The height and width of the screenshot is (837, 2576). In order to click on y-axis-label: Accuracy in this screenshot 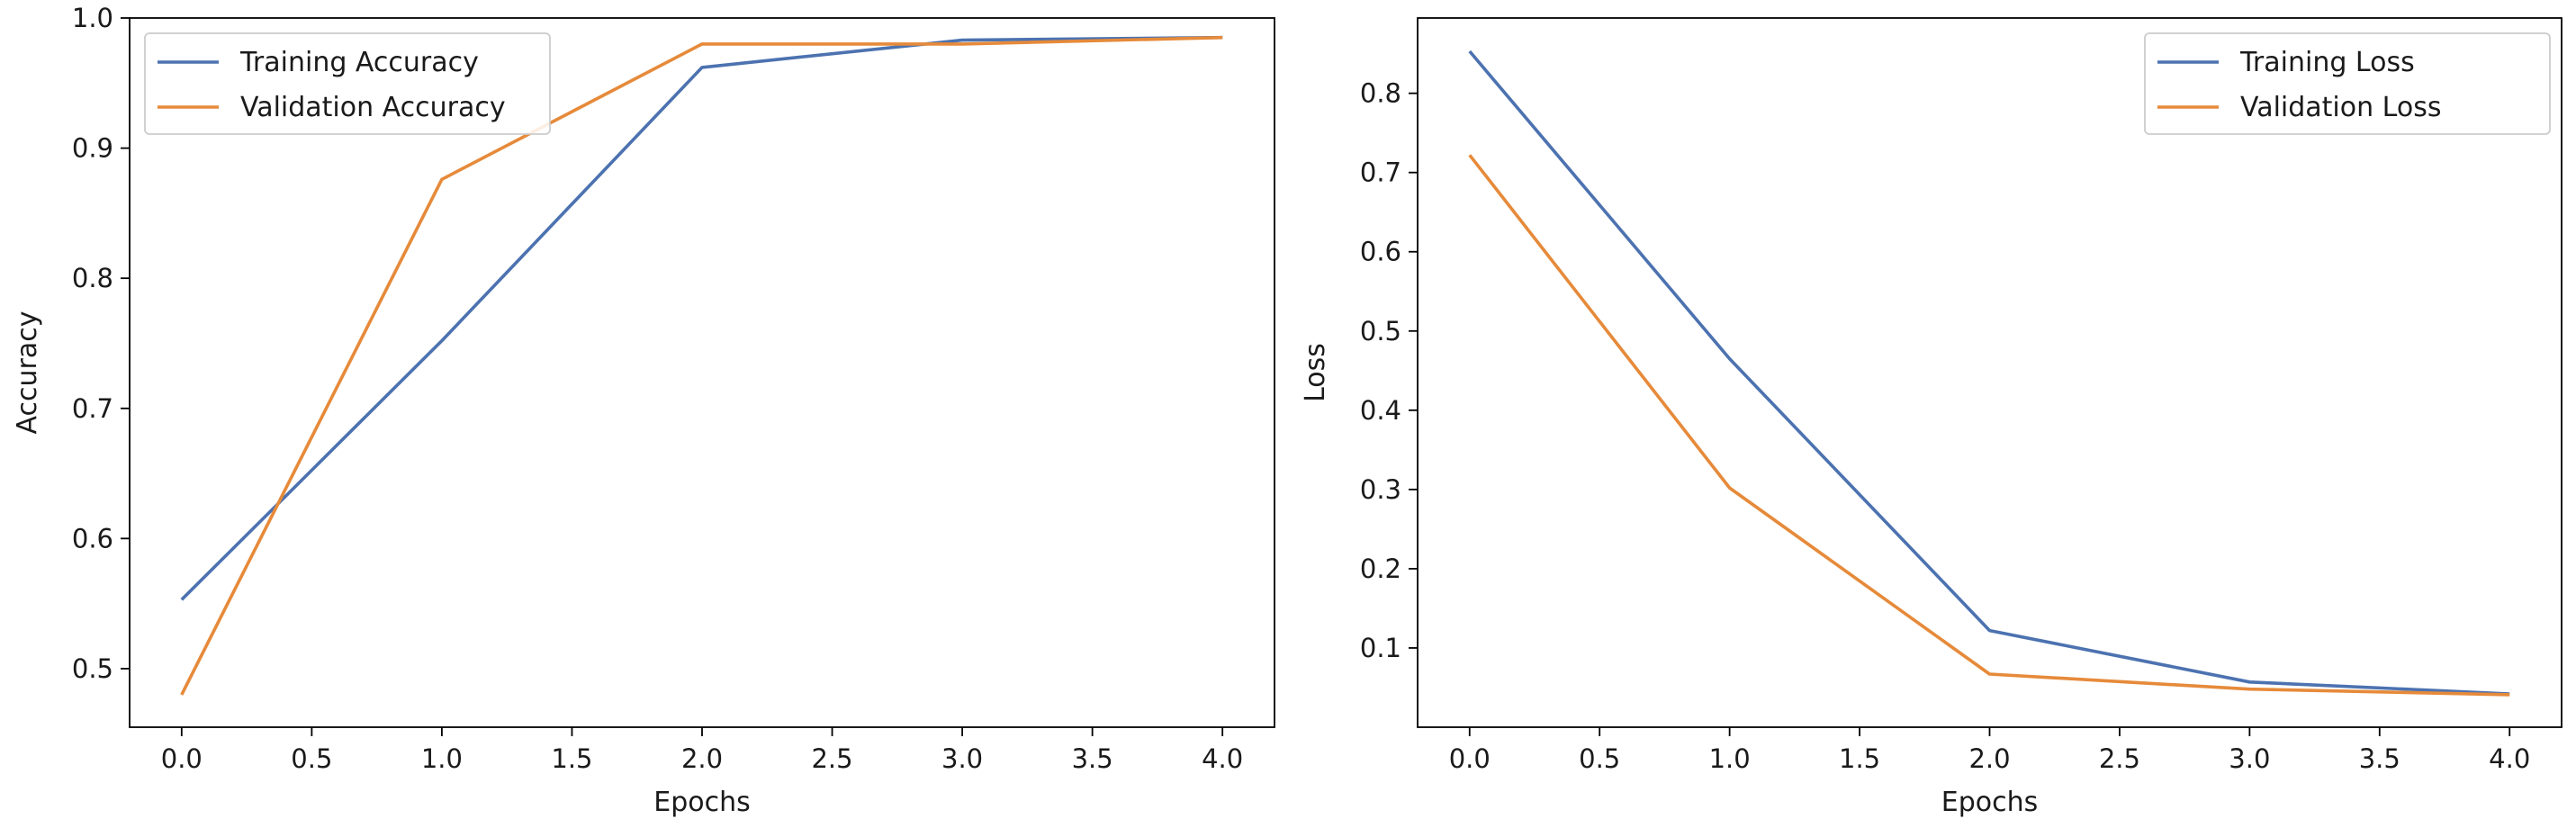, I will do `click(27, 373)`.